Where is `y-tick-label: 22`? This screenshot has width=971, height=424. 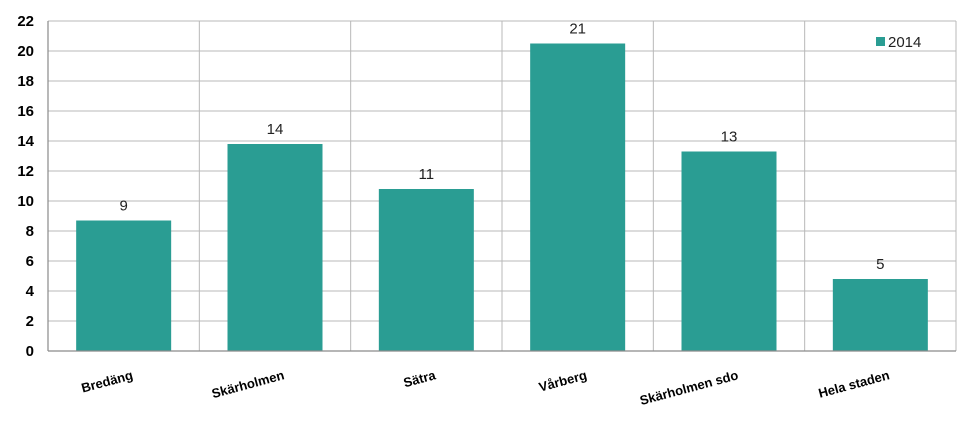
y-tick-label: 22 is located at coordinates (25, 21).